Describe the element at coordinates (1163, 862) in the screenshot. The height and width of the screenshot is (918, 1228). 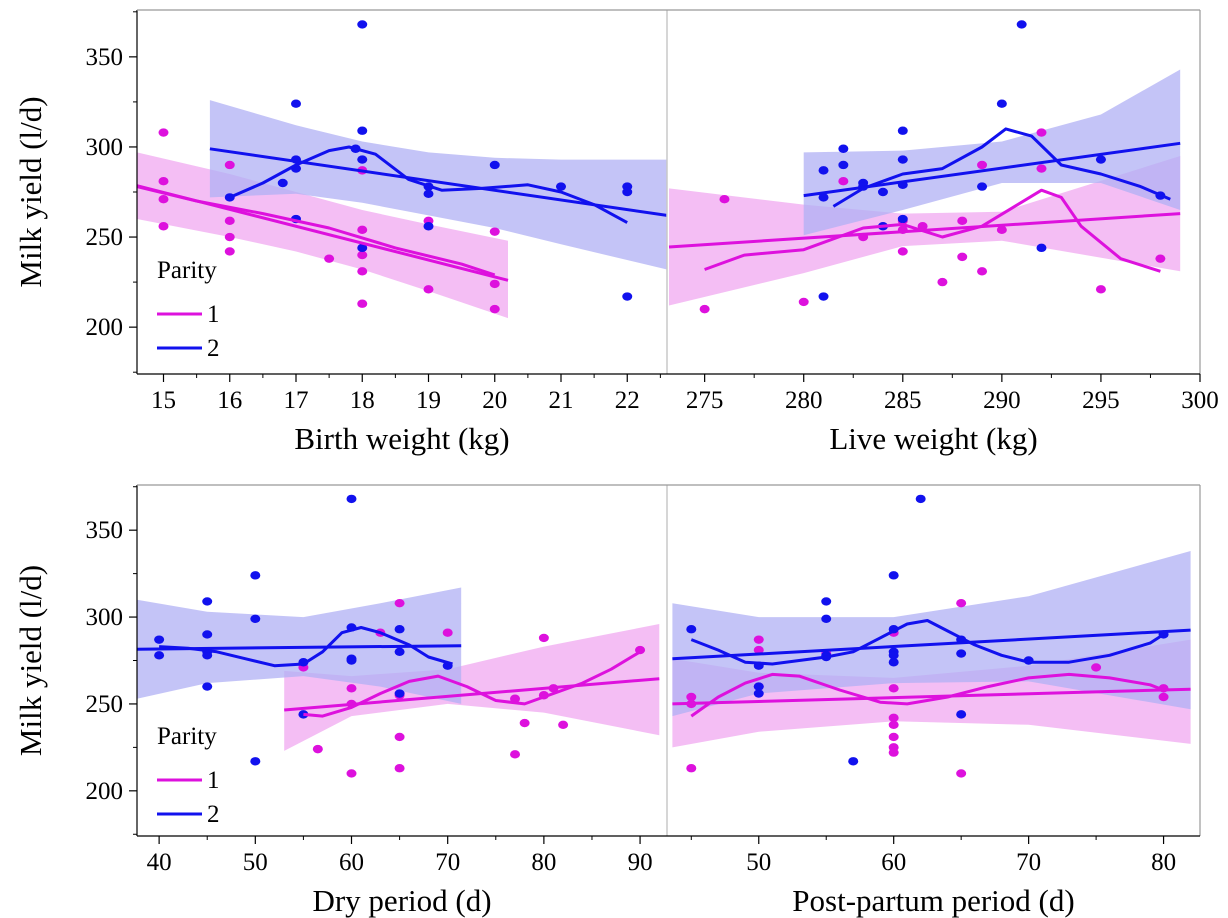
I see `x-tick-label: 80` at that location.